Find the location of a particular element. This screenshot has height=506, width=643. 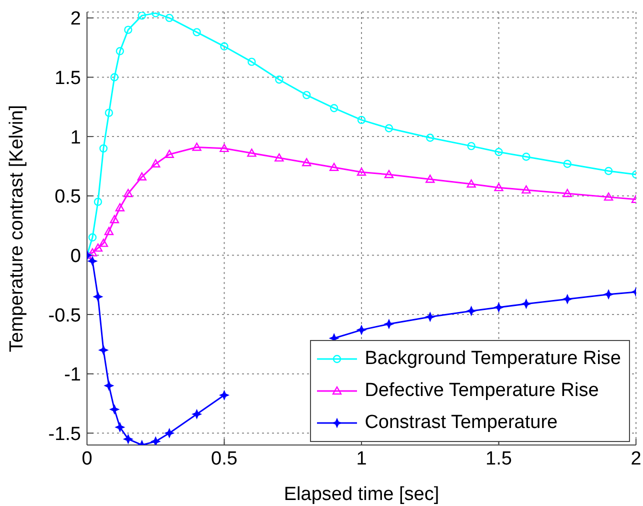

legend-label: Constrast Temperature is located at coordinates (461, 423).